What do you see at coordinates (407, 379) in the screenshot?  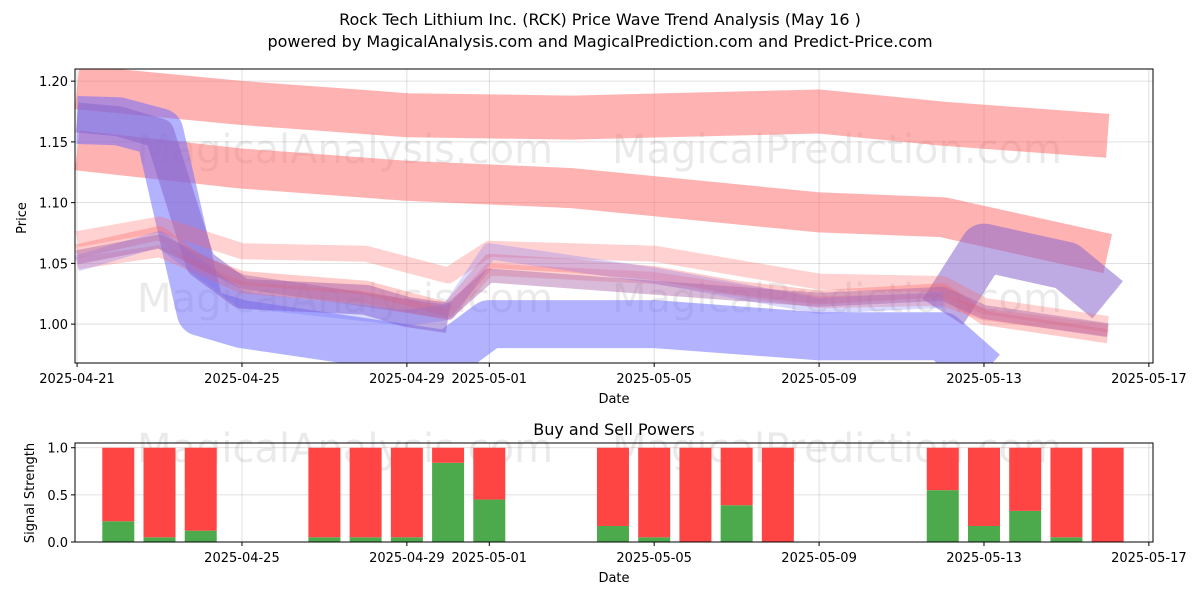 I see `price-x-tick-label-2: 2025-04-29` at bounding box center [407, 379].